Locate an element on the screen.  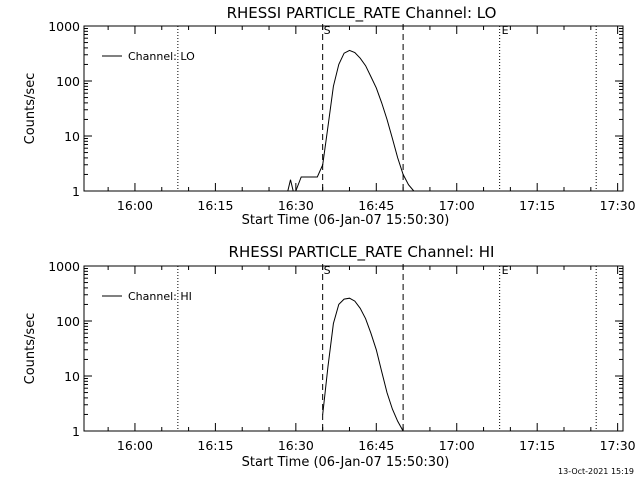
y-axis-label-1: Counts/sec is located at coordinates (30, 349).